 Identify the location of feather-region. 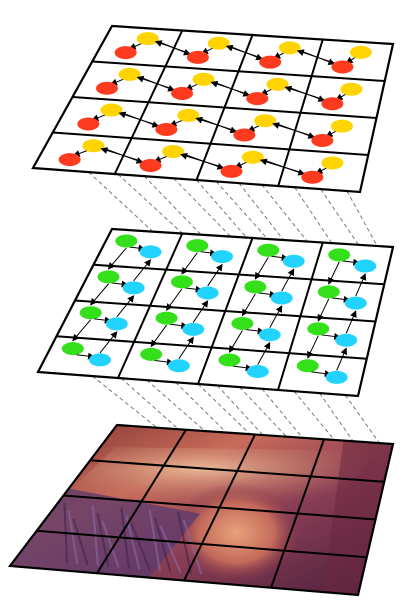
(105, 533).